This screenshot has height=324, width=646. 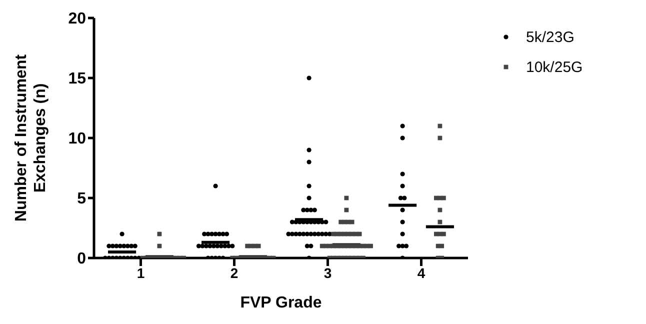 What do you see at coordinates (421, 272) in the screenshot?
I see `x-tick-label: 4` at bounding box center [421, 272].